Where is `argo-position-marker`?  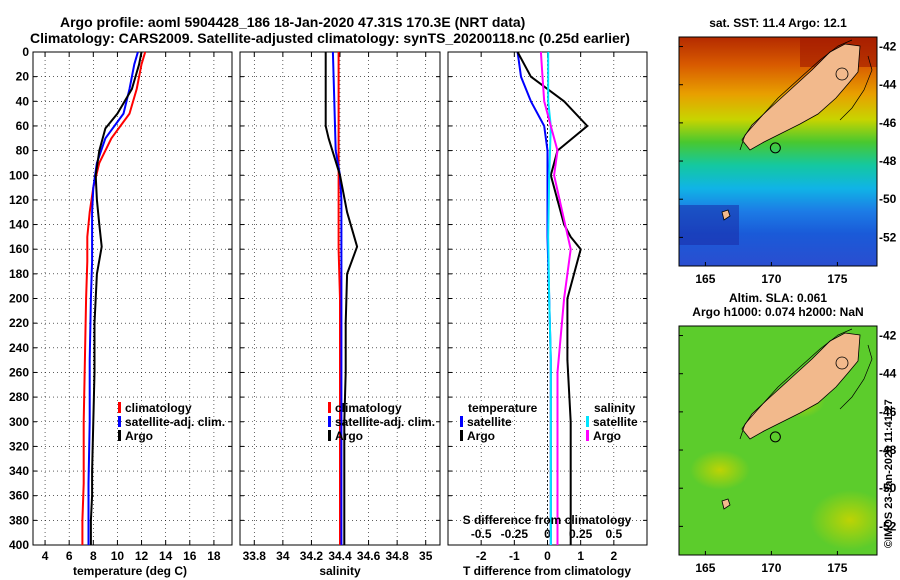
argo-position-marker is located at coordinates (775, 437).